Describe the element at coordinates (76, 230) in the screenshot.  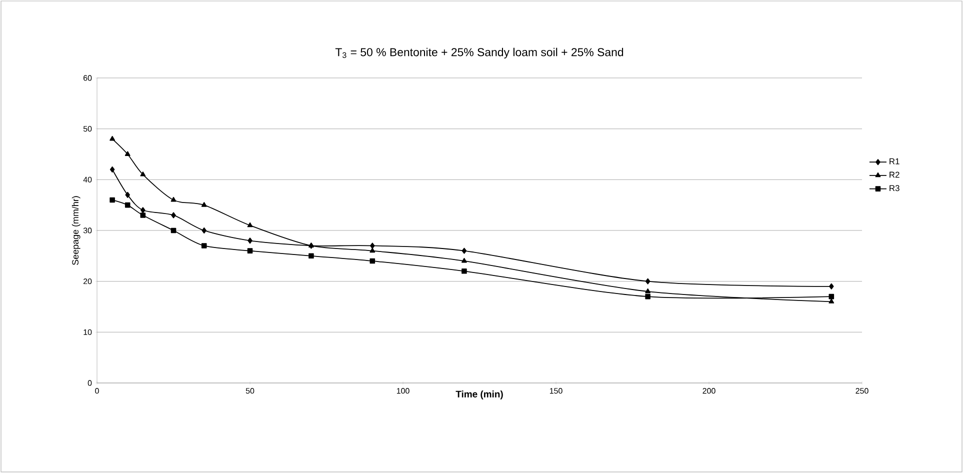
I see `y-axis-title: Seepage (mm/hr)` at that location.